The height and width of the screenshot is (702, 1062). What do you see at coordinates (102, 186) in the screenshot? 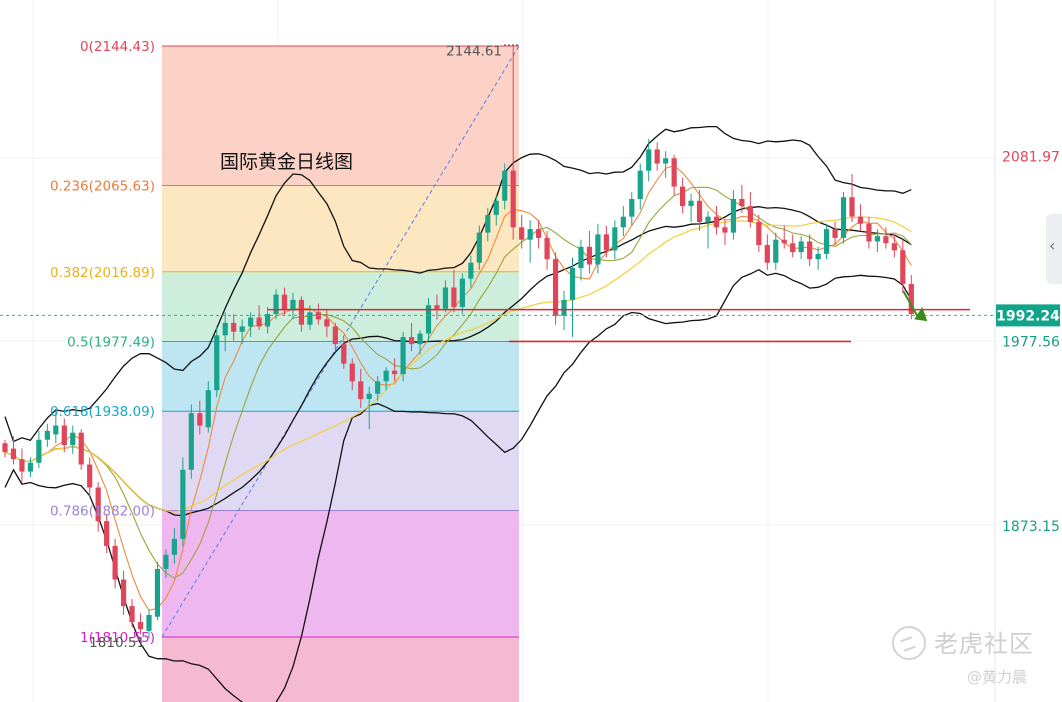
I see `fib-level-label: 0.236(2065.63)` at bounding box center [102, 186].